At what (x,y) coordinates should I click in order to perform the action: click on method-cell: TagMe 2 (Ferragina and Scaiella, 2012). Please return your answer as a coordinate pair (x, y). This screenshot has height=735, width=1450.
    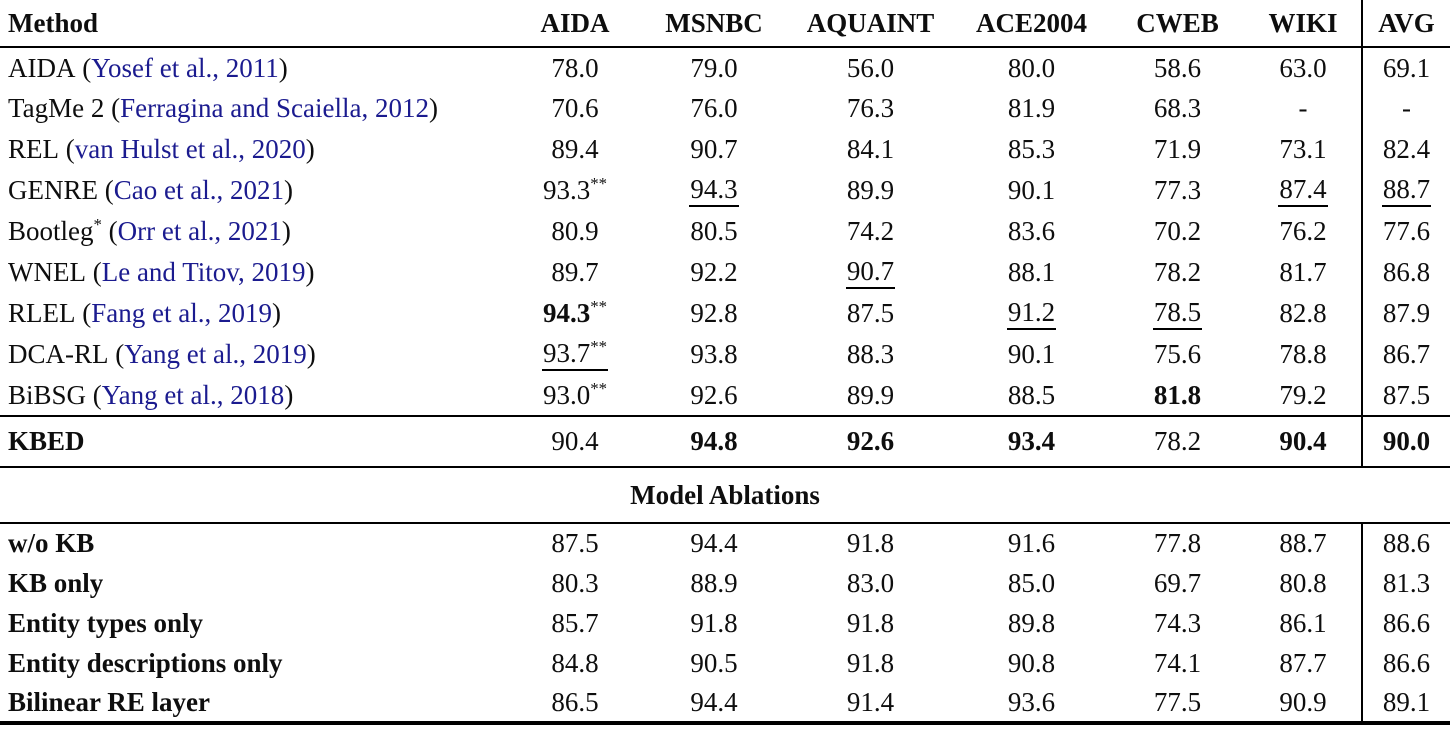
    Looking at the image, I should click on (255, 108).